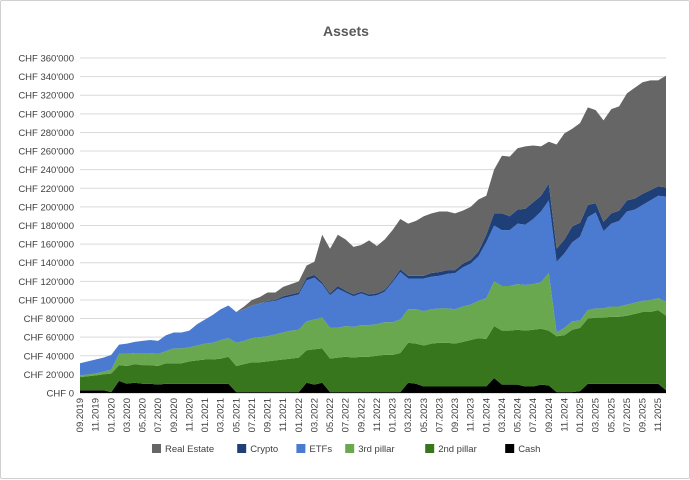 Image resolution: width=690 pixels, height=480 pixels. I want to click on x-tick-label: 05.2022, so click(330, 415).